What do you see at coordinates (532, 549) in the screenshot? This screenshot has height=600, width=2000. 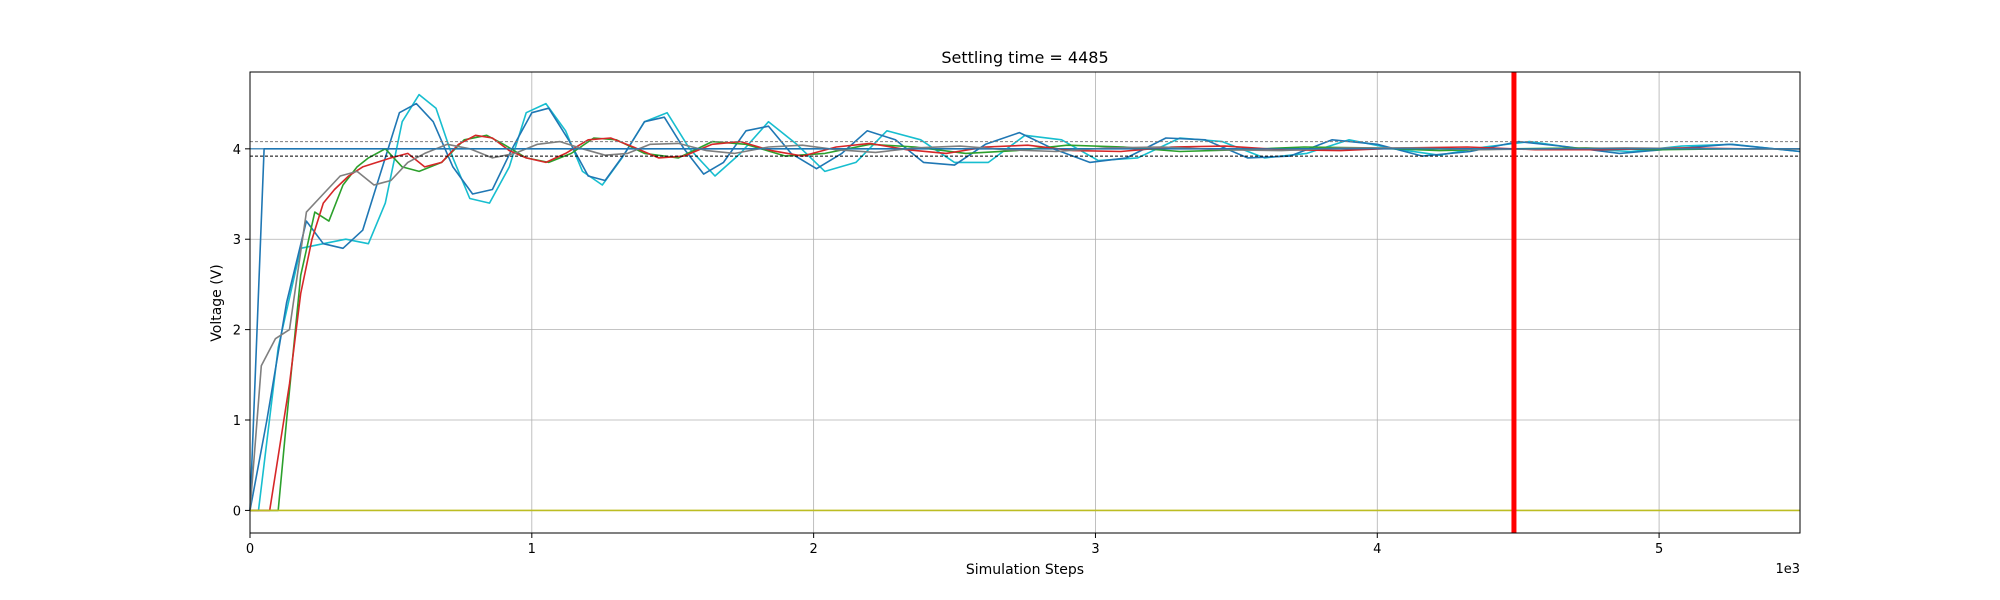 I see `x-tick-label: 1` at bounding box center [532, 549].